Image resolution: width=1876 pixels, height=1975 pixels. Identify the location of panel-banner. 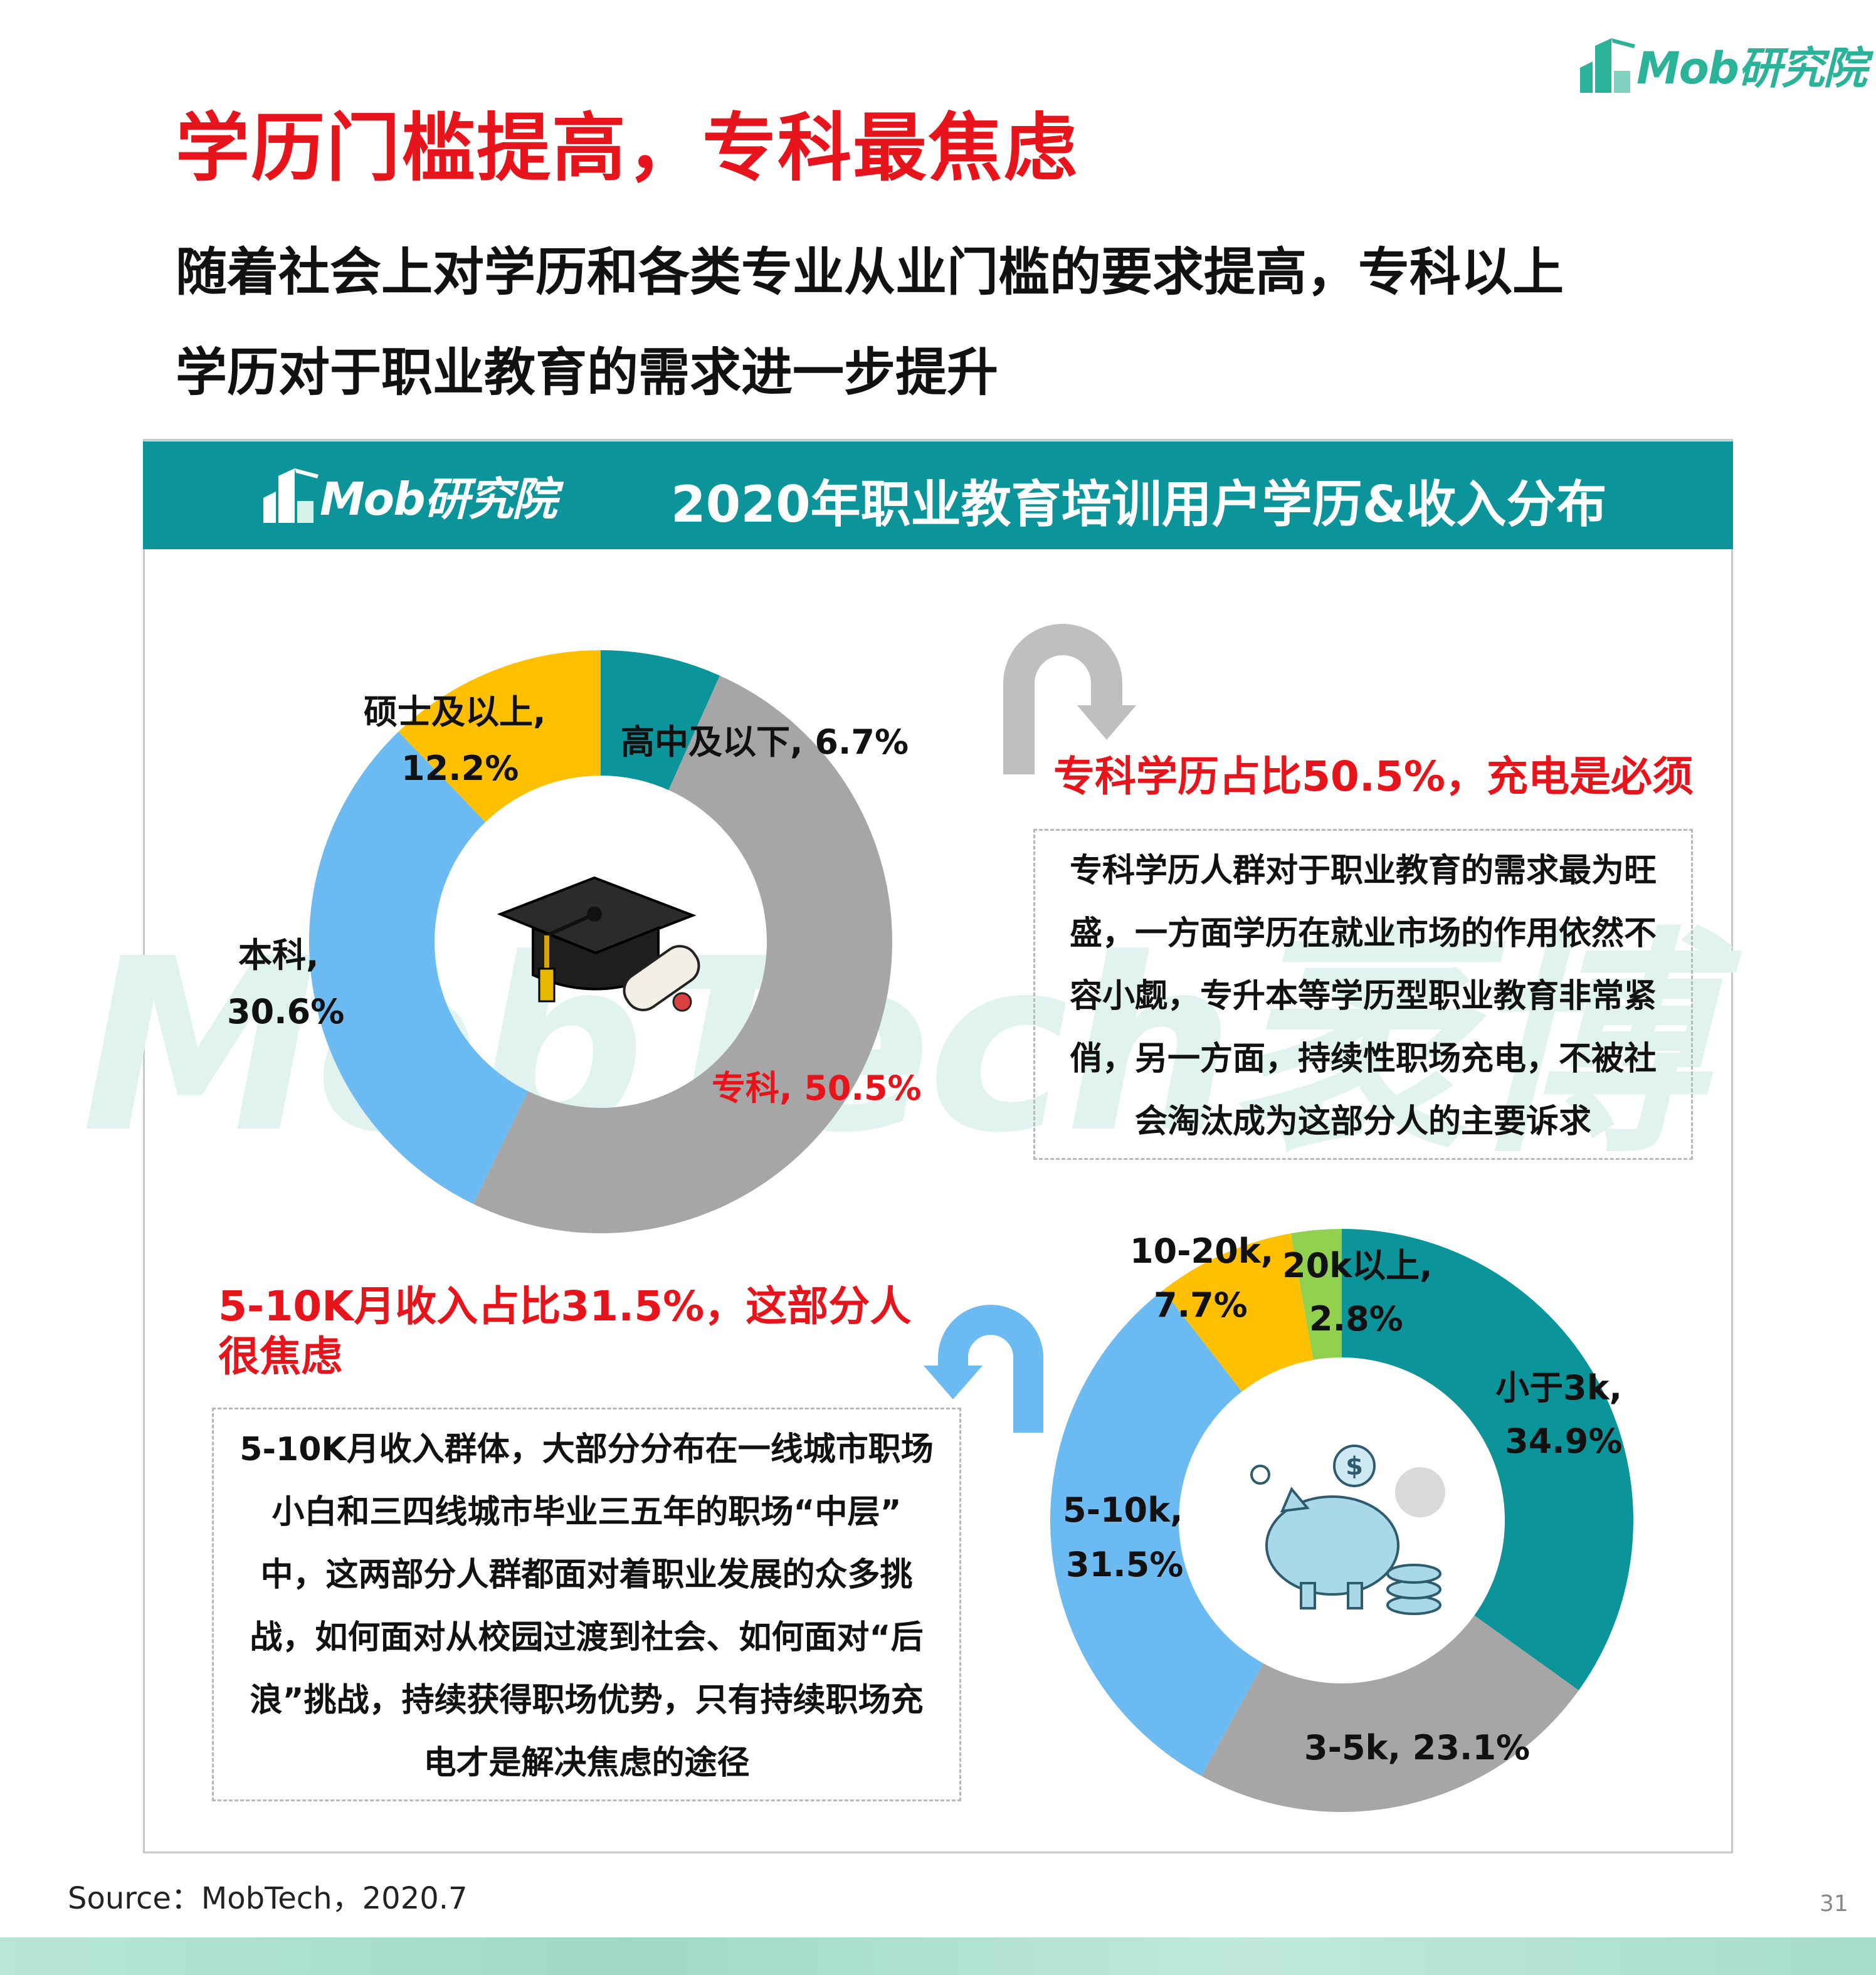
(938, 495).